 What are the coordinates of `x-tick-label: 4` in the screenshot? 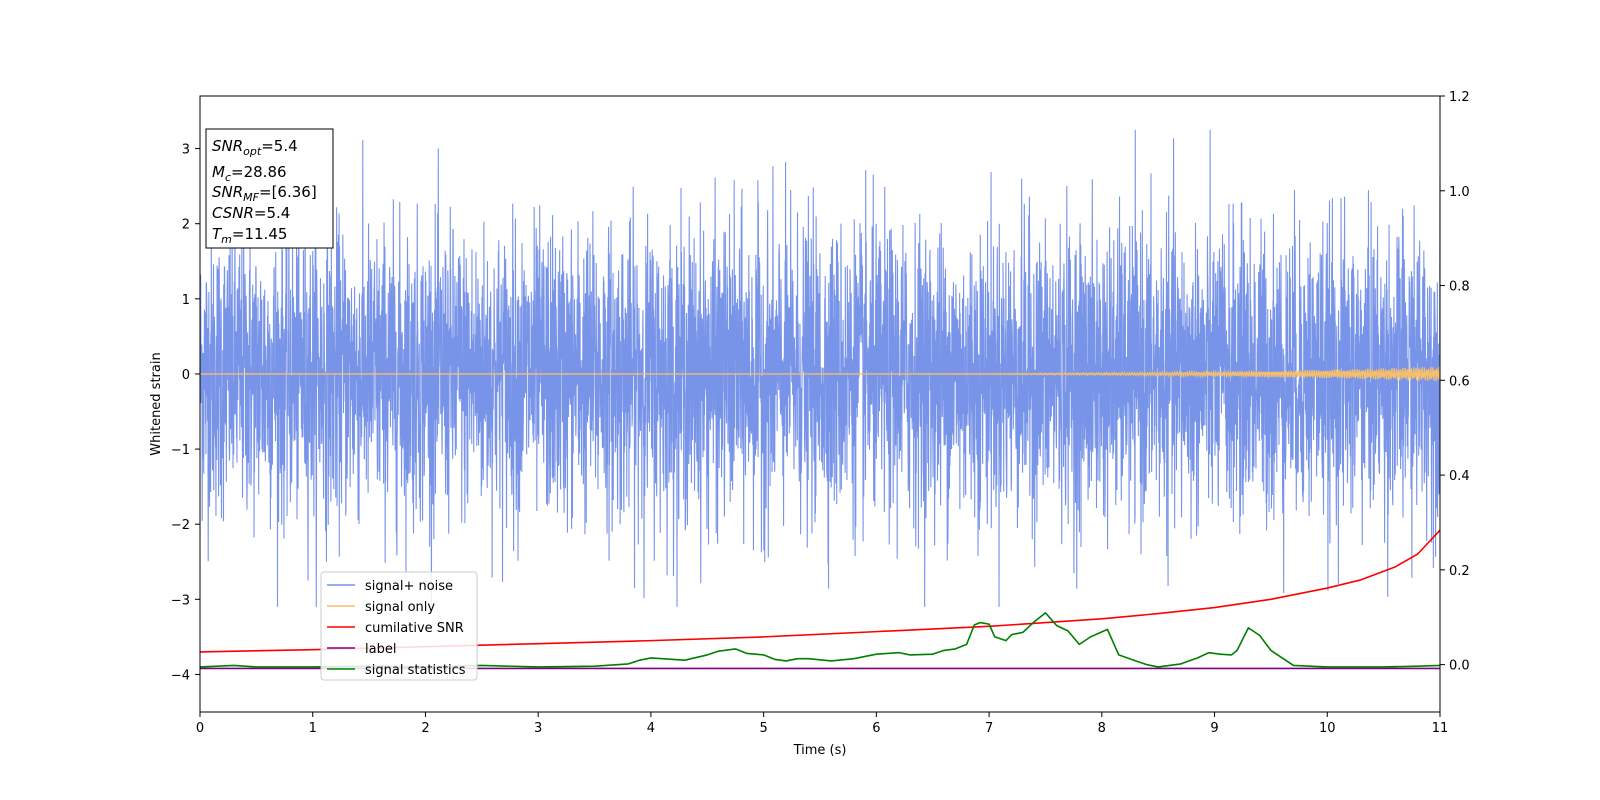 It's located at (651, 728).